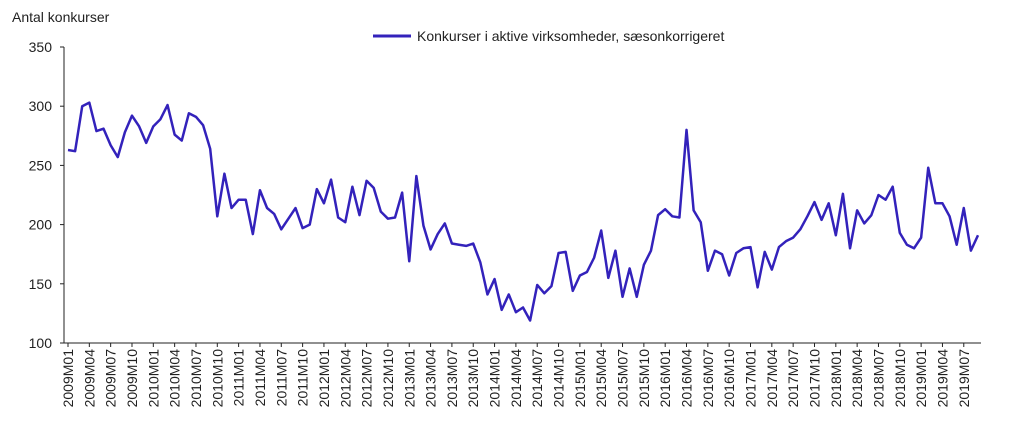 The width and height of the screenshot is (1012, 429). Describe the element at coordinates (61, 17) in the screenshot. I see `y-axis-title: Antal konkurser` at that location.